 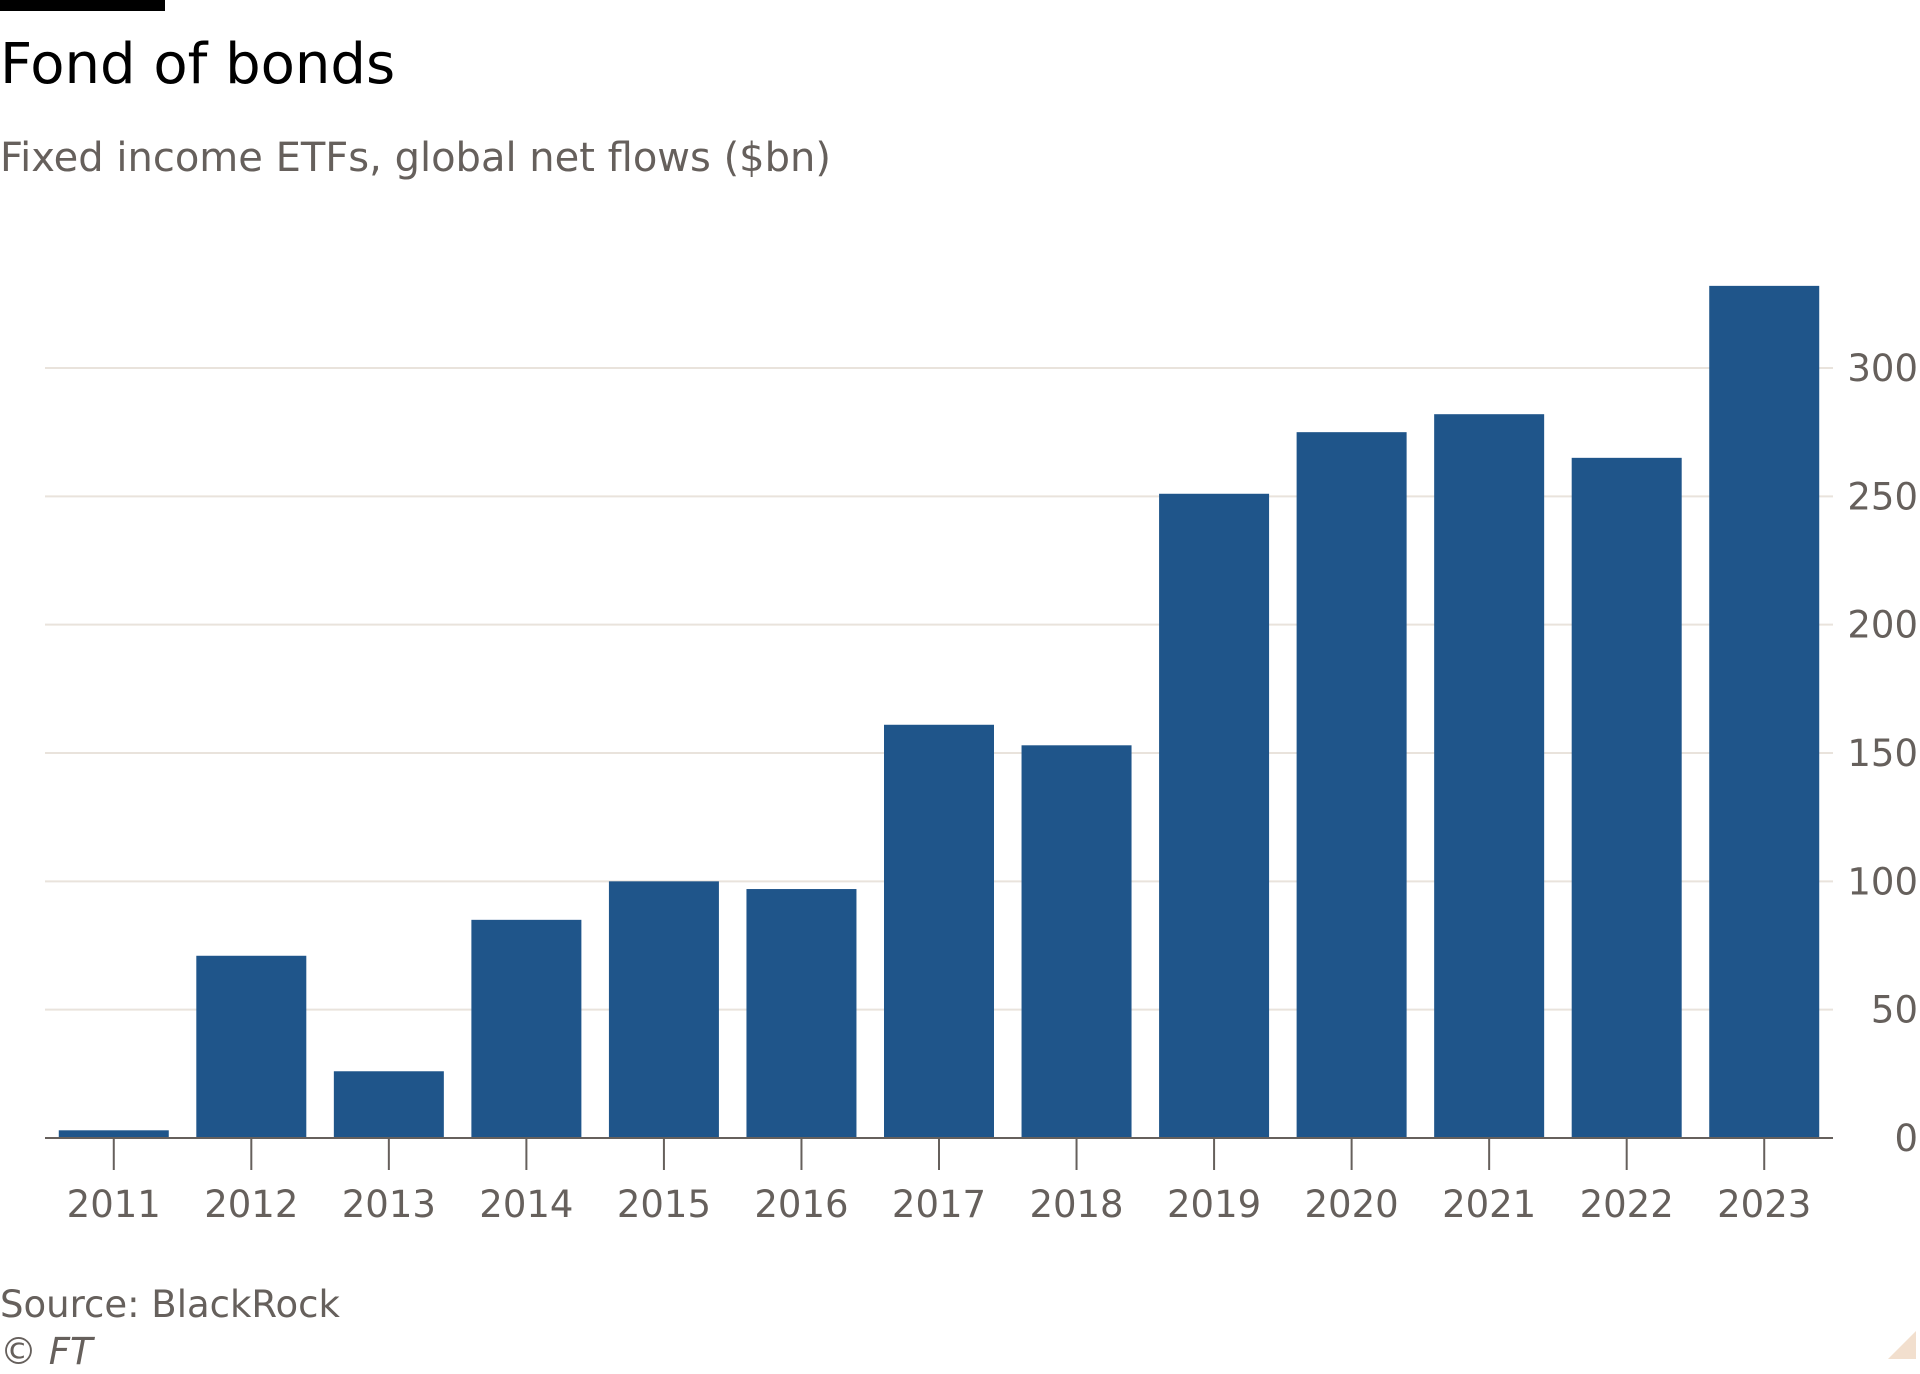 What do you see at coordinates (1351, 785) in the screenshot?
I see `bar-2020` at bounding box center [1351, 785].